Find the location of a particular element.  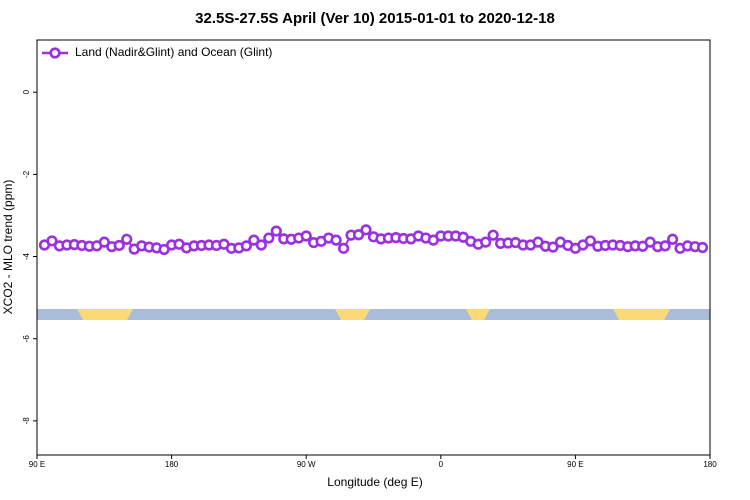

ocean-band is located at coordinates (373, 314).